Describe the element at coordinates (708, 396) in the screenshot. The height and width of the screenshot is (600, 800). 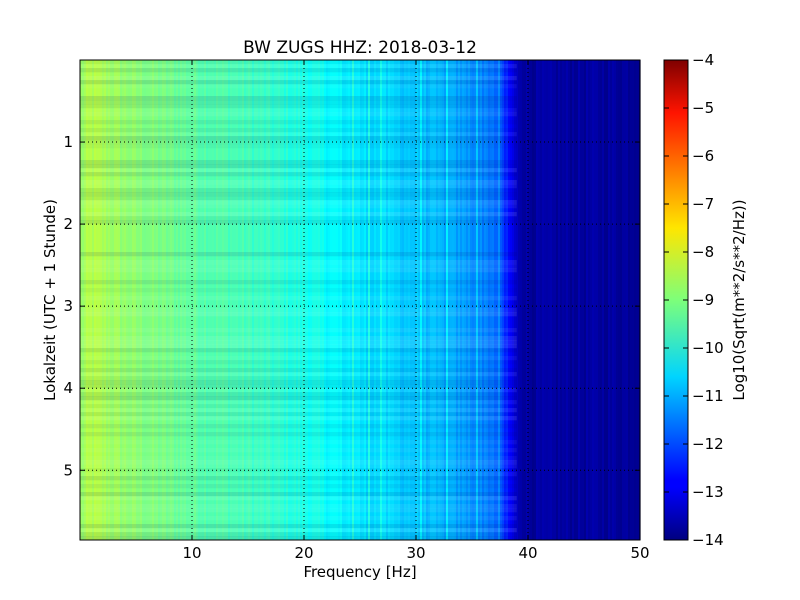
I see `colorbar-tick-label: −11` at that location.